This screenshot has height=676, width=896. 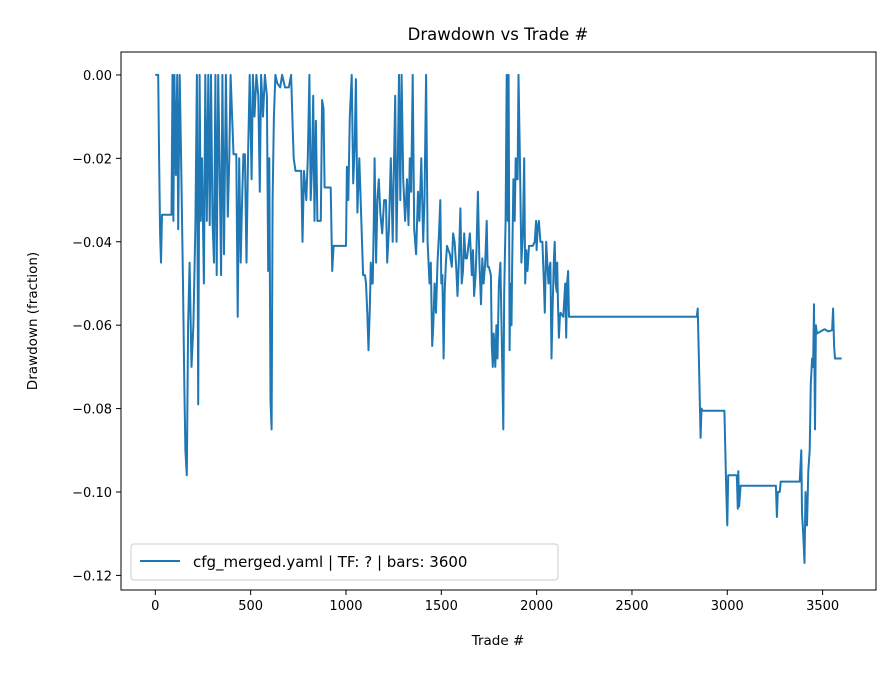 I want to click on x-tick-label: 1500, so click(x=441, y=606).